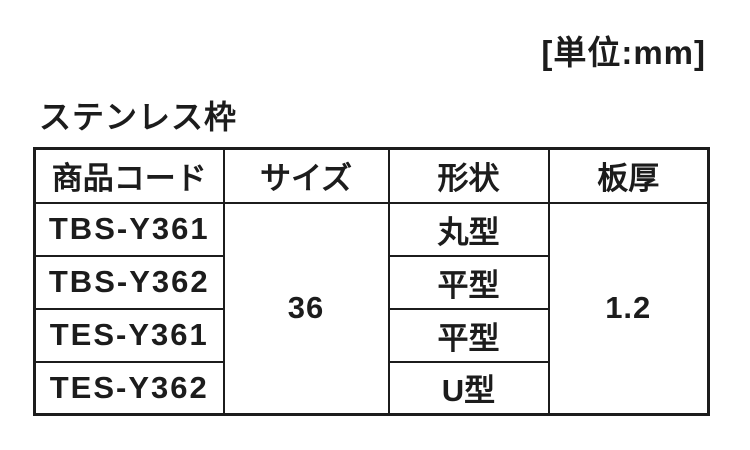 The height and width of the screenshot is (450, 750). I want to click on header-cell-shape: 形状, so click(468, 175).